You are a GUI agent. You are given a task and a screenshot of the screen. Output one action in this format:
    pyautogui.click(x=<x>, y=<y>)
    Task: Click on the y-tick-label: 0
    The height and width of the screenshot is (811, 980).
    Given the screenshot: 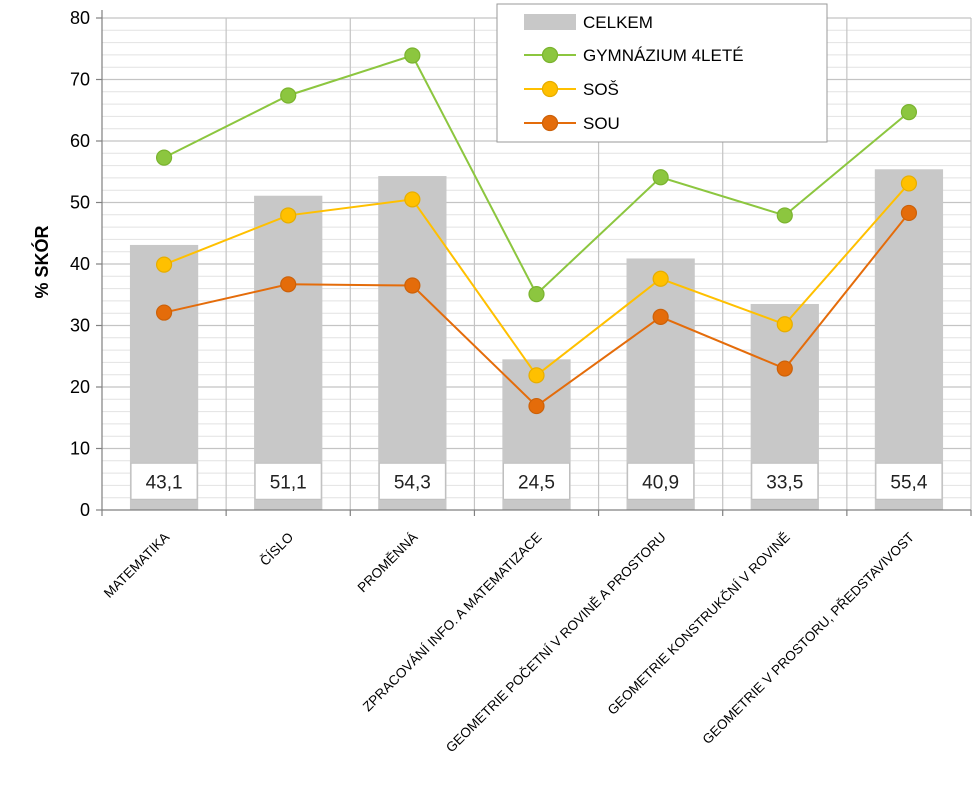 What is the action you would take?
    pyautogui.click(x=85, y=510)
    